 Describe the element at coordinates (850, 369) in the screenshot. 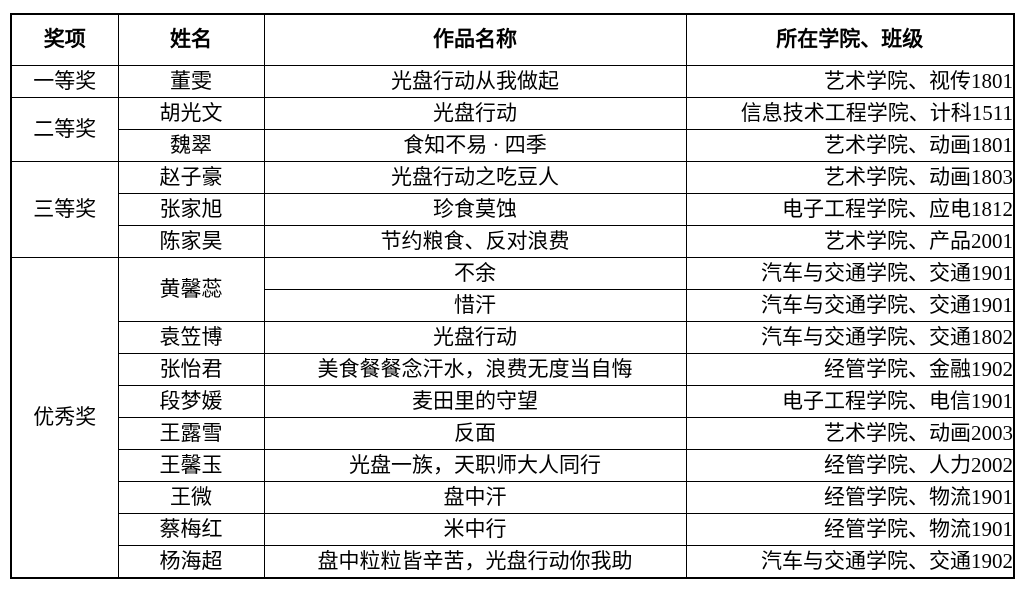

I see `college-class-cell: 经管学院、金融1902` at that location.